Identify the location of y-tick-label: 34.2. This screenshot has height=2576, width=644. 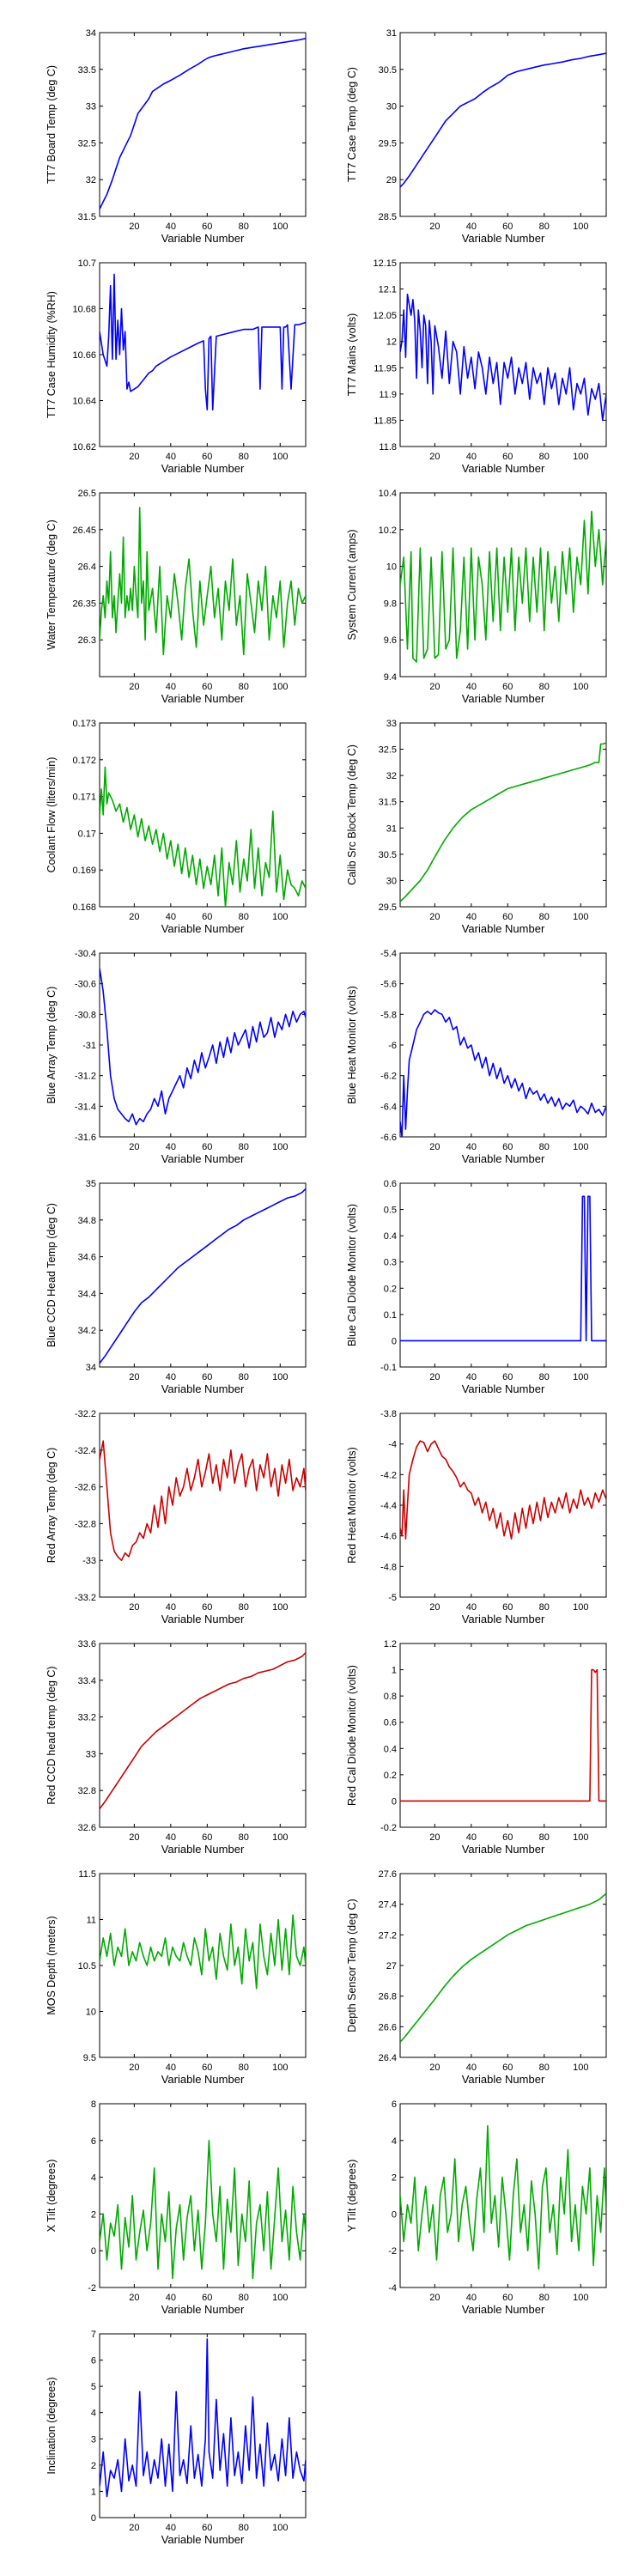
(87, 1331).